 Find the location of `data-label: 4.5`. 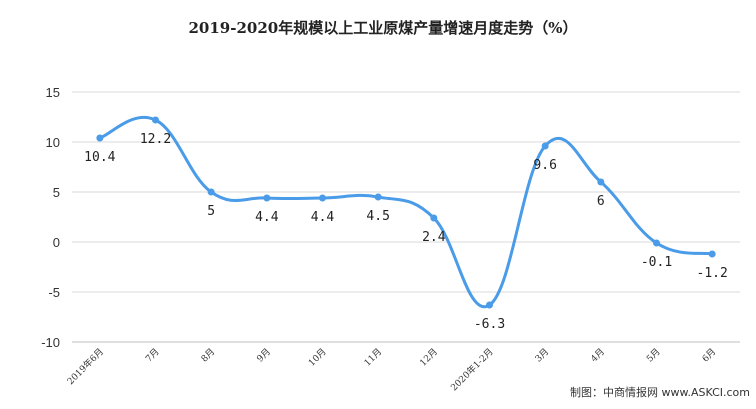

data-label: 4.5 is located at coordinates (377, 216).